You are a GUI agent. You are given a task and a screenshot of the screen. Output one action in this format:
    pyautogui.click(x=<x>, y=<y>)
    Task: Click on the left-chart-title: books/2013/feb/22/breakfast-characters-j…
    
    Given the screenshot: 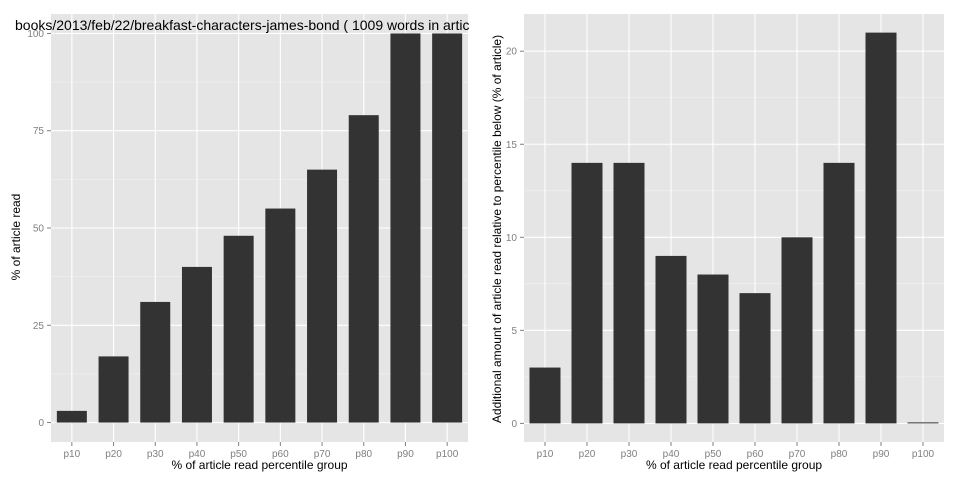 What is the action you would take?
    pyautogui.click(x=242, y=25)
    